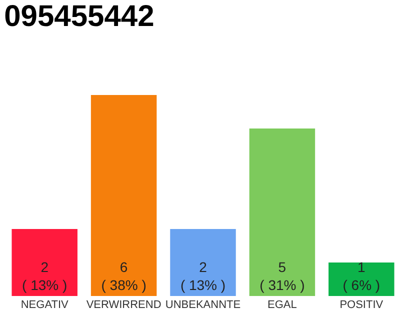 The height and width of the screenshot is (320, 410). I want to click on x-tick-label: EGAL, so click(282, 305).